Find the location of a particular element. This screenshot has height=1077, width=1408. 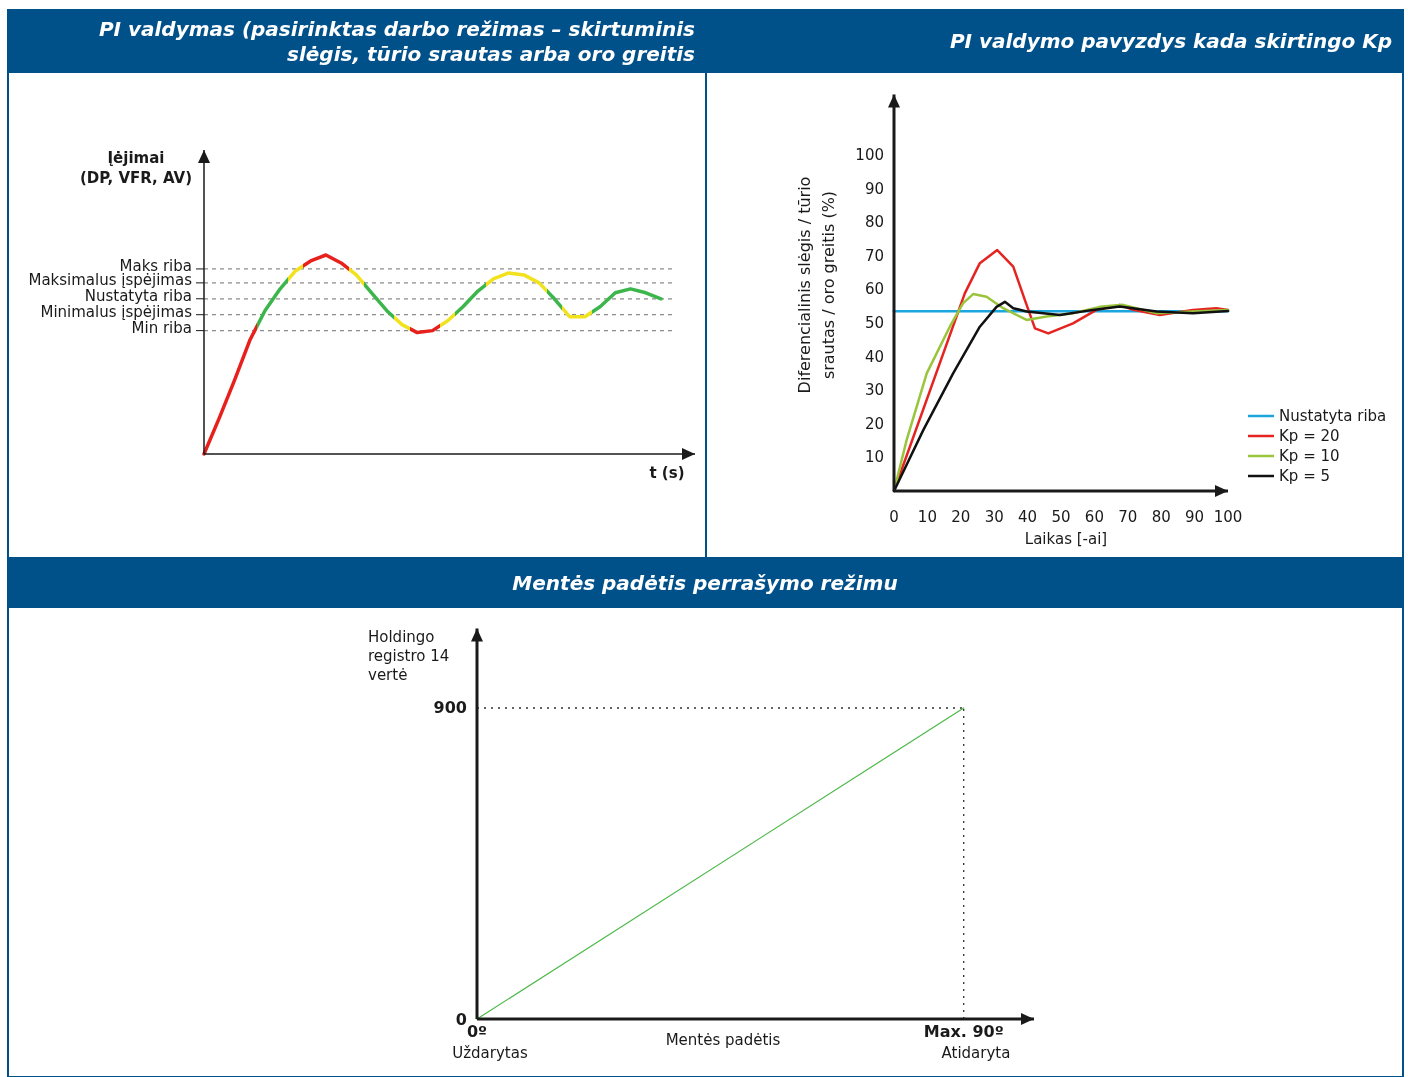

y-axis-title: Įėjimai (DP, VFR, AV) is located at coordinates (136, 168).